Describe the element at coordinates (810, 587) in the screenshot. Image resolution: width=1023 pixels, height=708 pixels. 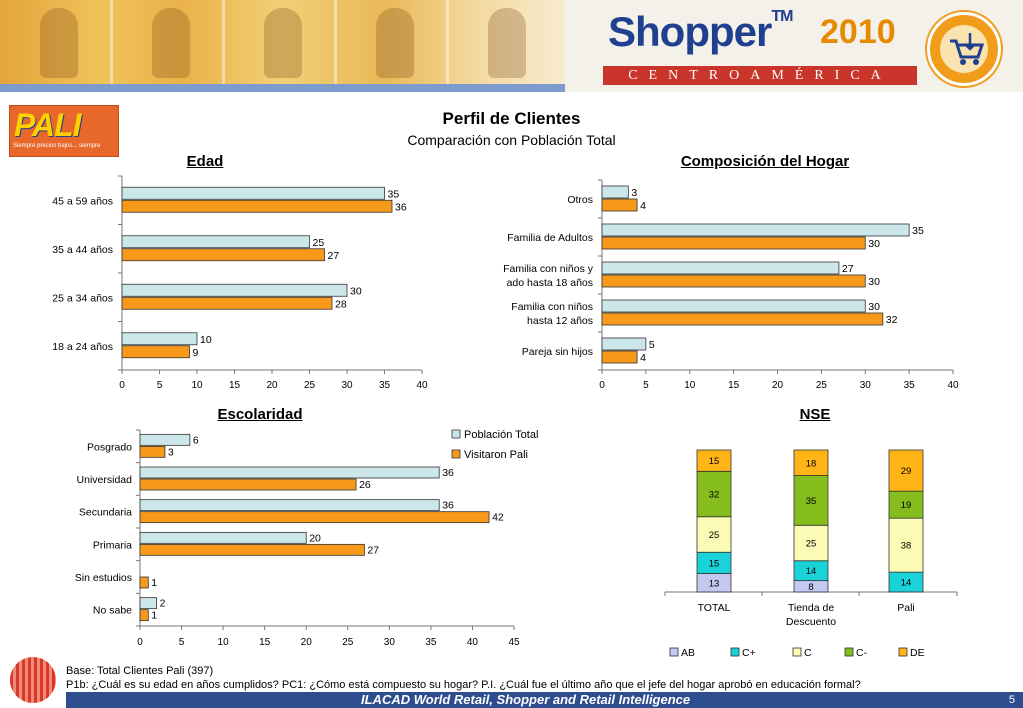
I see `segment-label: 8` at that location.